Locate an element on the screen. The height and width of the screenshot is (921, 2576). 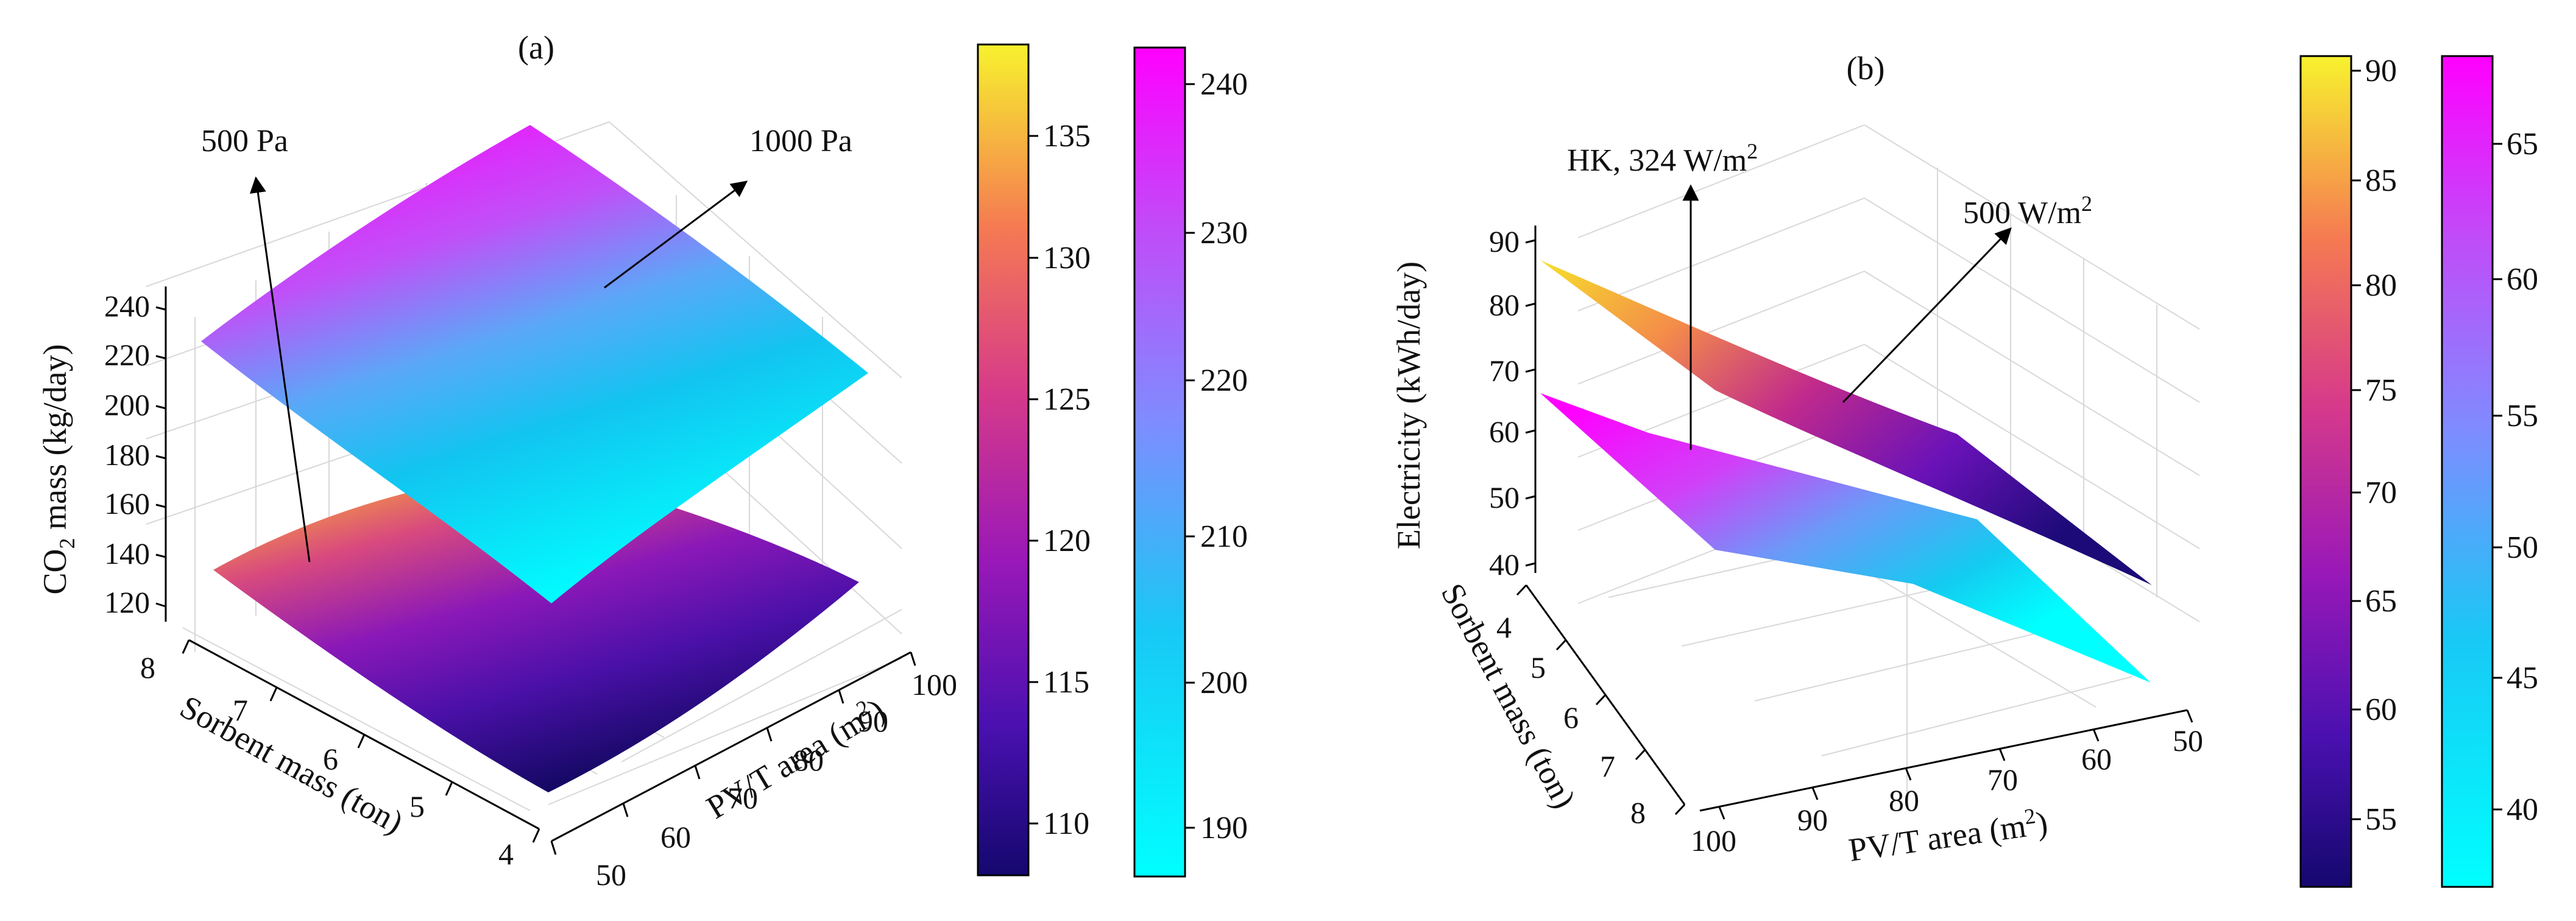
panel-a-colorbar-cool: 190 200 210 220 230 240 is located at coordinates (1190, 462).